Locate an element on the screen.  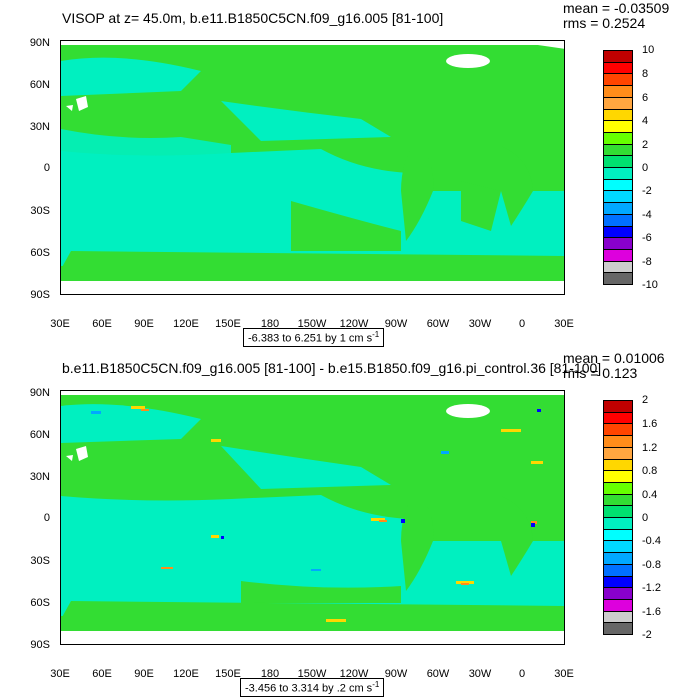
contour-range-text: -6.383 to 6.251 by 1 cm s is located at coordinates (310, 338).